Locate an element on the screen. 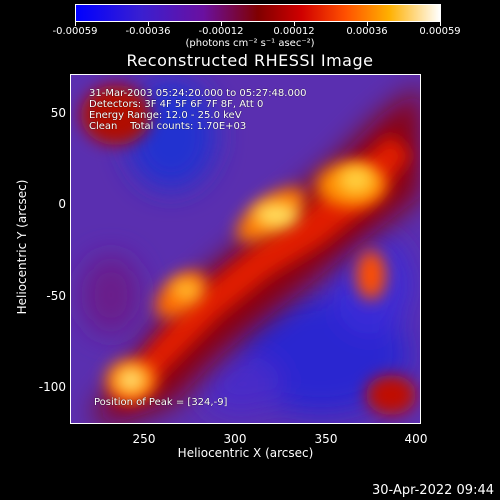 This screenshot has height=500, width=500. colorbar-tick-label: 0.00036 is located at coordinates (367, 31).